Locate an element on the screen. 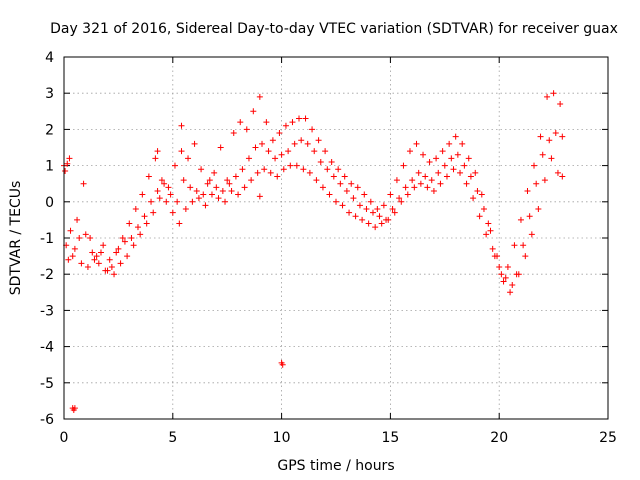 The image size is (640, 480). y-tick-label: 4 is located at coordinates (49, 58).